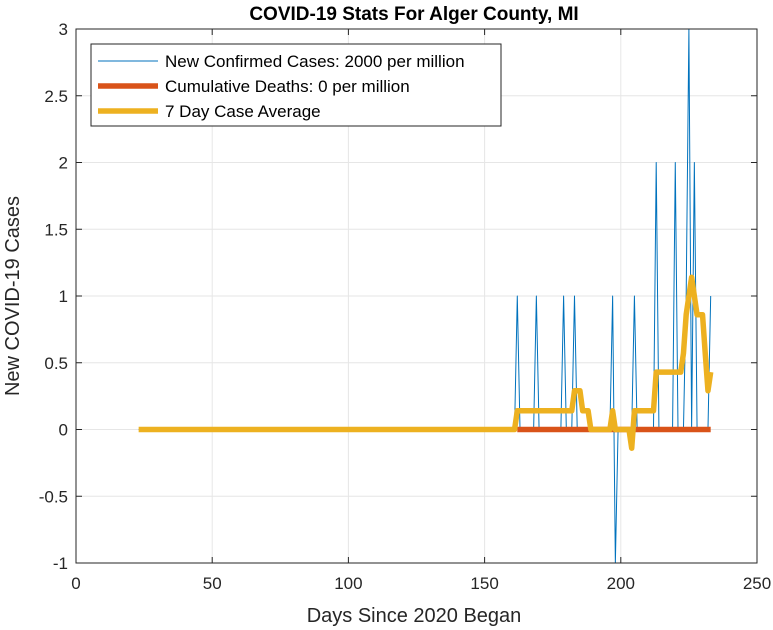 The image size is (773, 630). Describe the element at coordinates (63, 29) in the screenshot. I see `y-tick-label: 3` at that location.